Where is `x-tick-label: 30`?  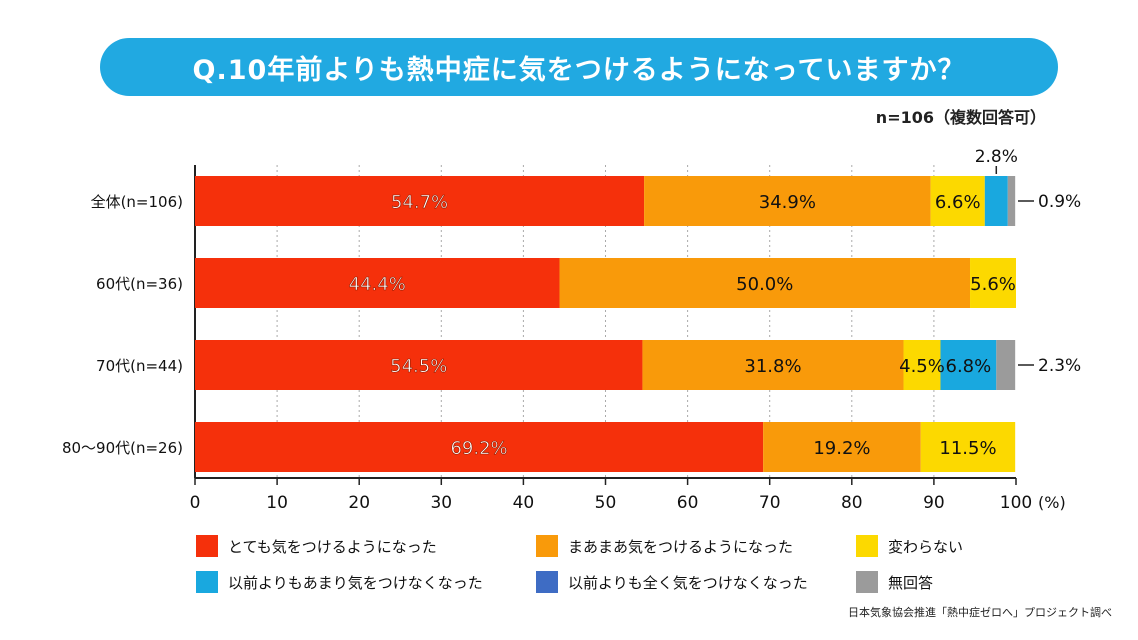 x-tick-label: 30 is located at coordinates (441, 503).